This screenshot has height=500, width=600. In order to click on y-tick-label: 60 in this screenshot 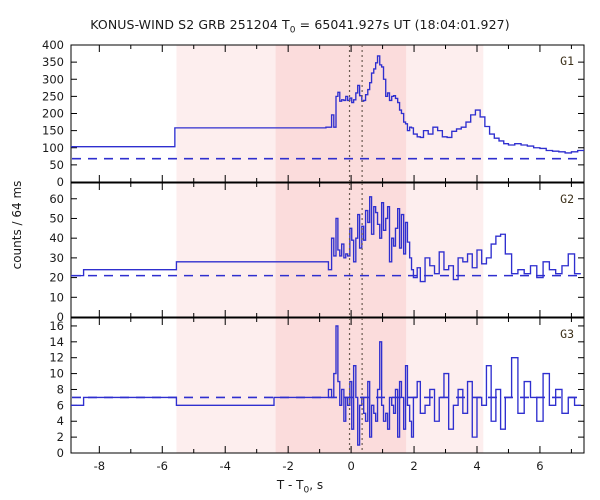, I will do `click(56, 199)`.